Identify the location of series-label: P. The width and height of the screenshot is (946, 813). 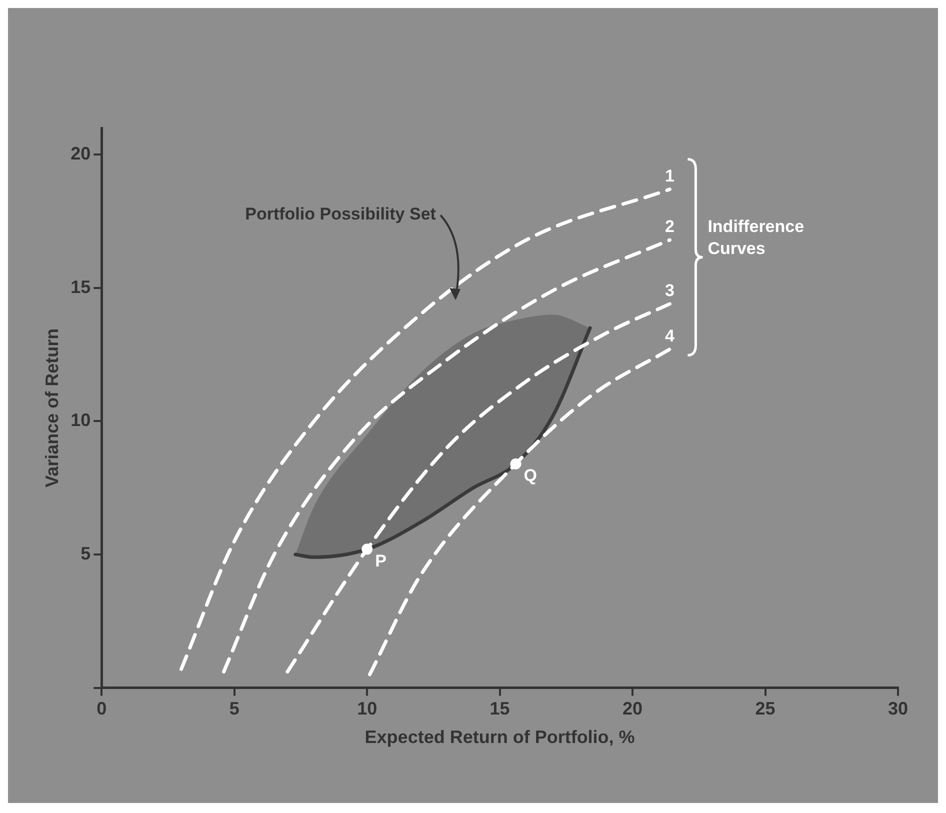
(380, 560).